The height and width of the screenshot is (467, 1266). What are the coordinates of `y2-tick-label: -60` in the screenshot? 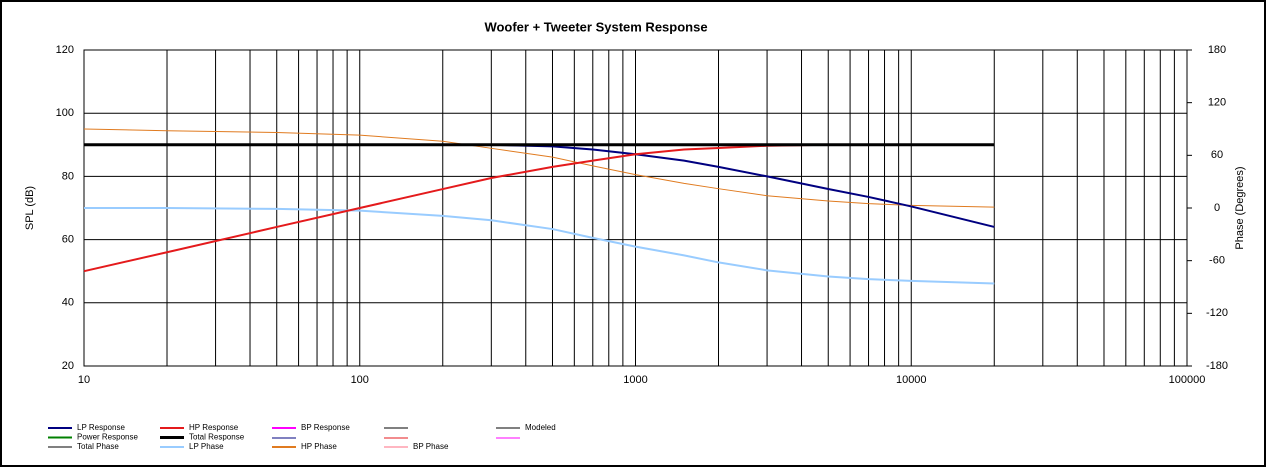 It's located at (1217, 261).